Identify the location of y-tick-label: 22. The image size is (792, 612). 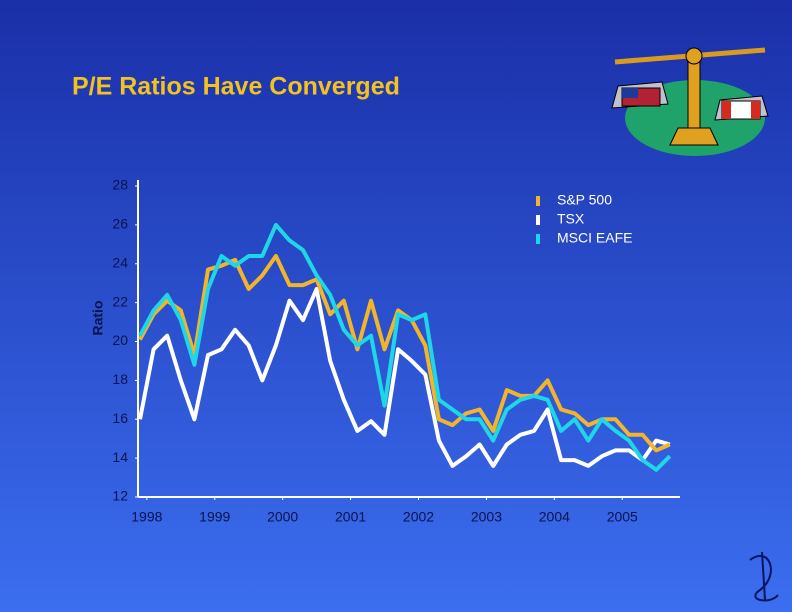
(120, 301).